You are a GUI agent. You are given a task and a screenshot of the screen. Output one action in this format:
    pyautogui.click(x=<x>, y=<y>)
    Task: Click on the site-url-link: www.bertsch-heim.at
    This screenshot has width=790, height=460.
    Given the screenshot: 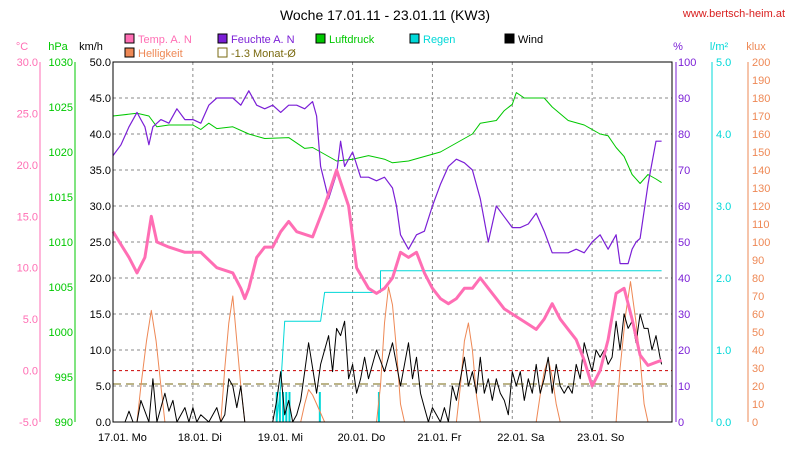 What is the action you would take?
    pyautogui.click(x=733, y=14)
    